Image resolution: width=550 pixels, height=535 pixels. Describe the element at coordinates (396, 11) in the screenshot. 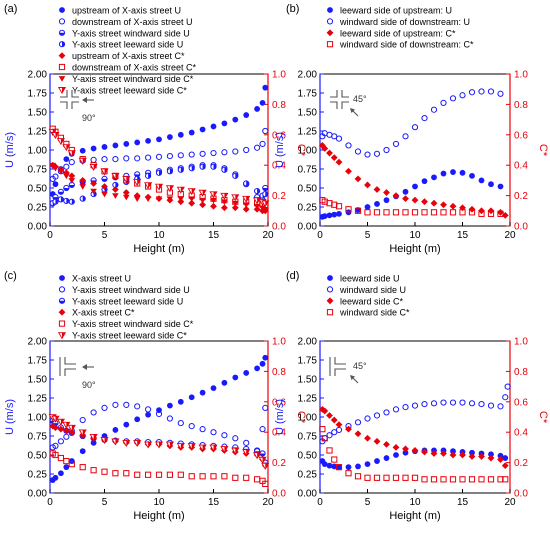

I see `legend-label: leeward side of upstream: U` at that location.